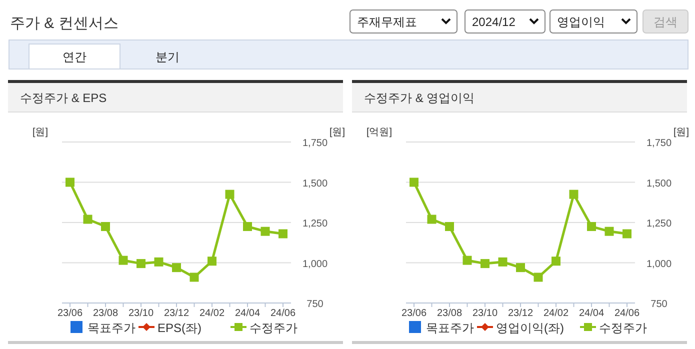 The width and height of the screenshot is (695, 349). I want to click on chart-title: 수정주가 & EPS, so click(63, 98).